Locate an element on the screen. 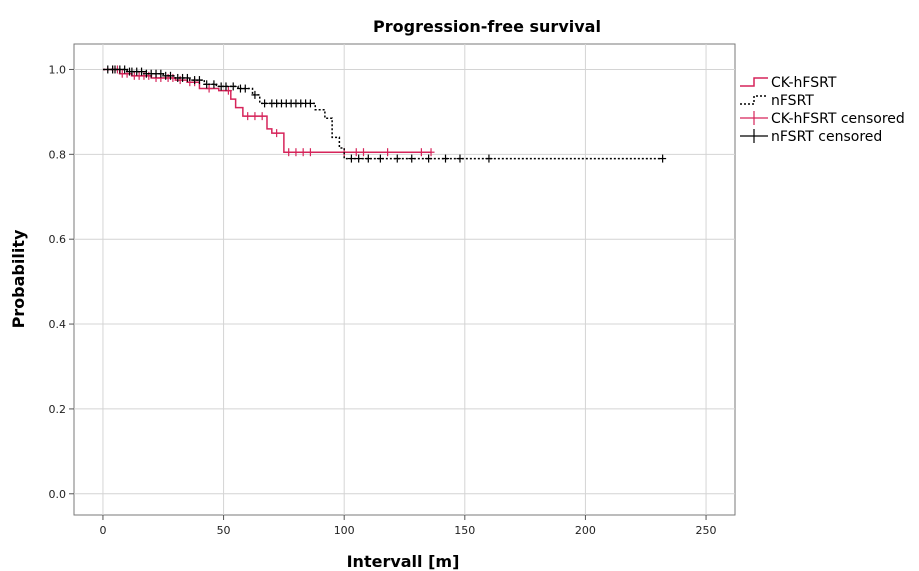  x-axis-ticks: 0 50 100 150 200 250 is located at coordinates (408, 526).